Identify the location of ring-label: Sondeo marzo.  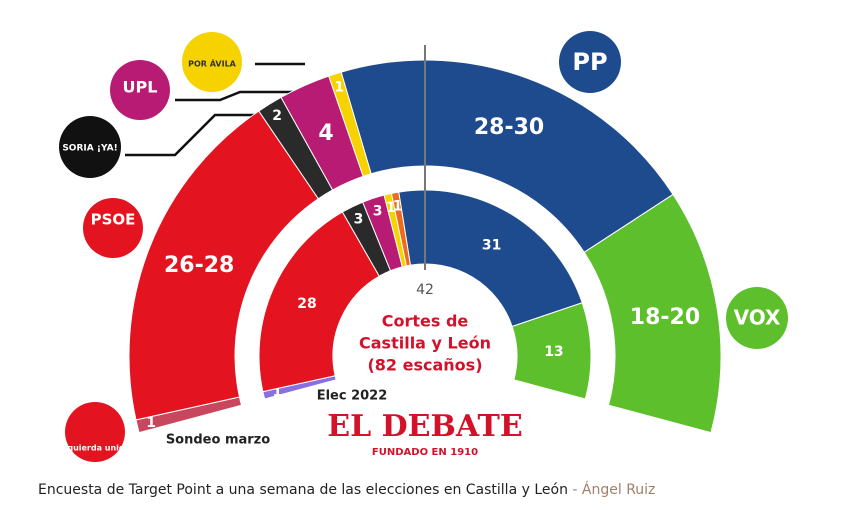
(218, 440).